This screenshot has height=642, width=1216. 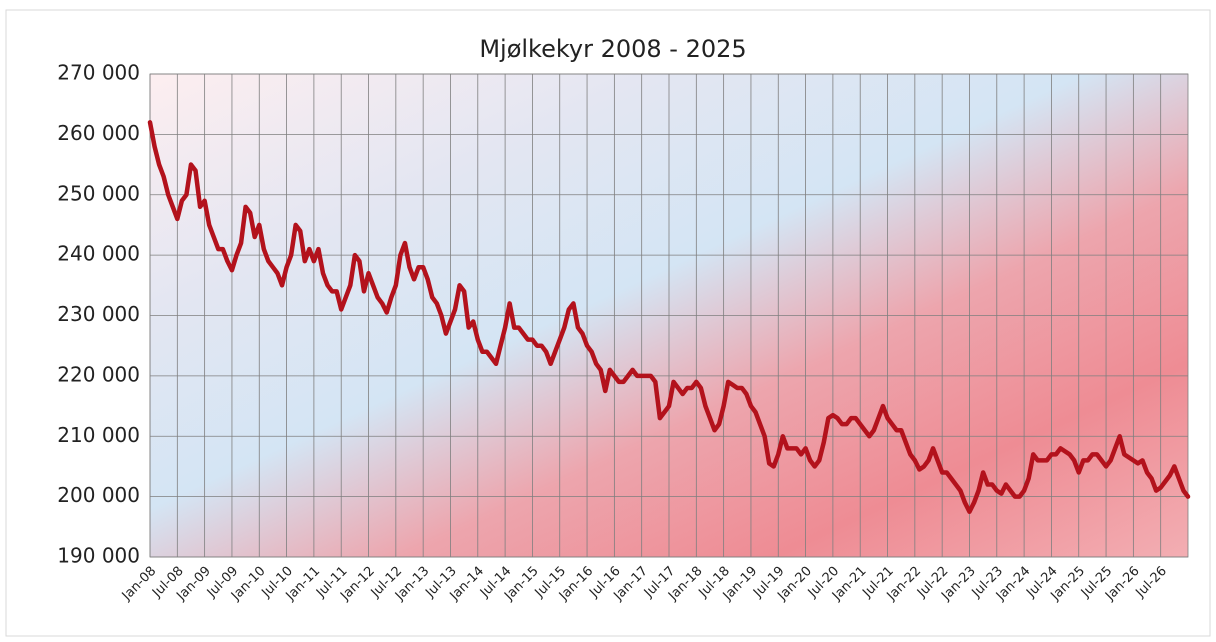 I want to click on y-tick-label: 240 000, so click(x=98, y=254).